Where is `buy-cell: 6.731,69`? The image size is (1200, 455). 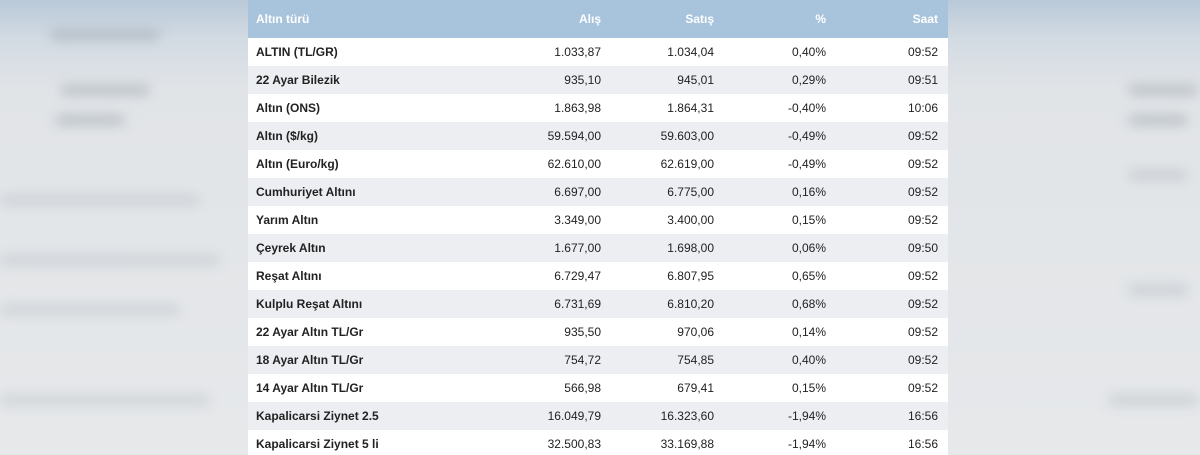
buy-cell: 6.731,69 is located at coordinates (577, 304).